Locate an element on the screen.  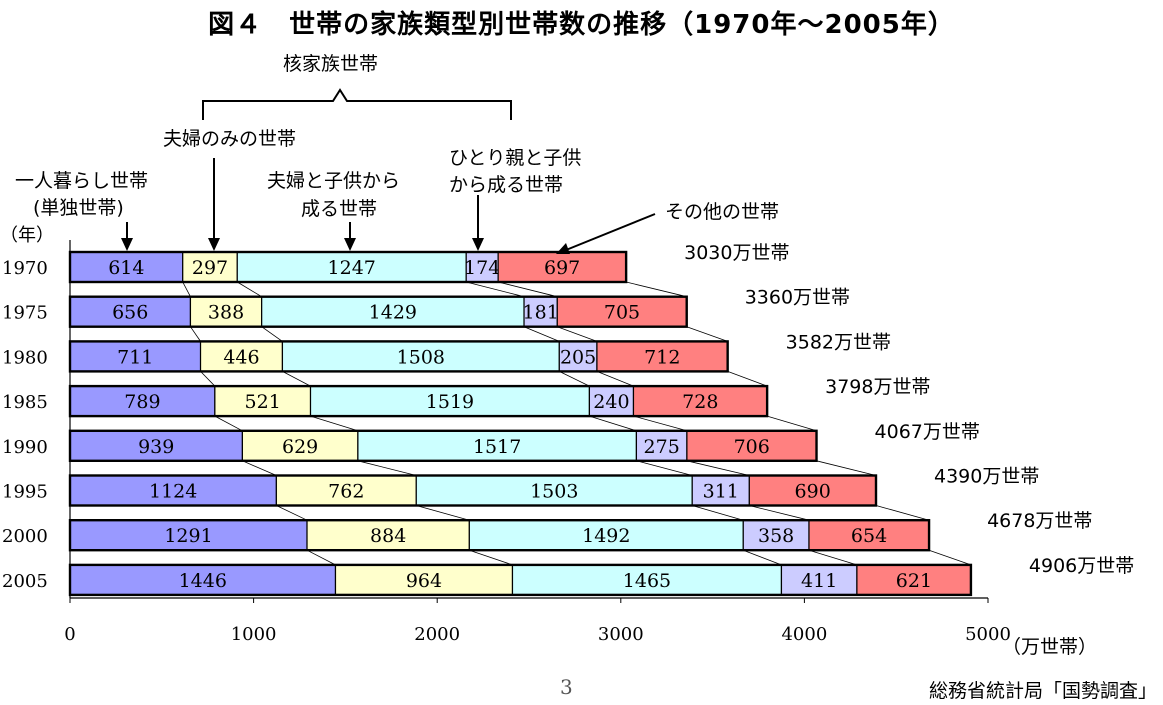
bar-segment-2000-single_parent is located at coordinates (776, 535).